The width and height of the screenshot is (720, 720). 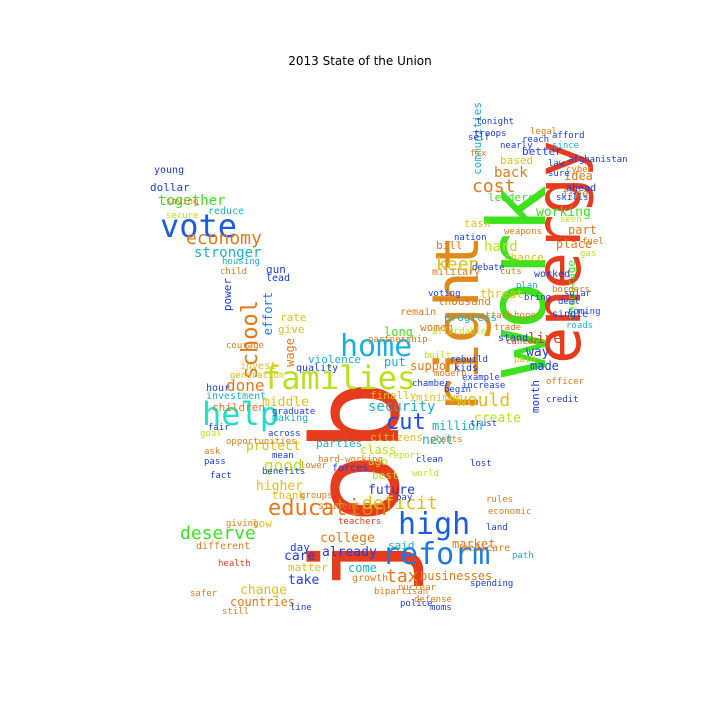 I want to click on word-partnership: partnership, so click(x=398, y=340).